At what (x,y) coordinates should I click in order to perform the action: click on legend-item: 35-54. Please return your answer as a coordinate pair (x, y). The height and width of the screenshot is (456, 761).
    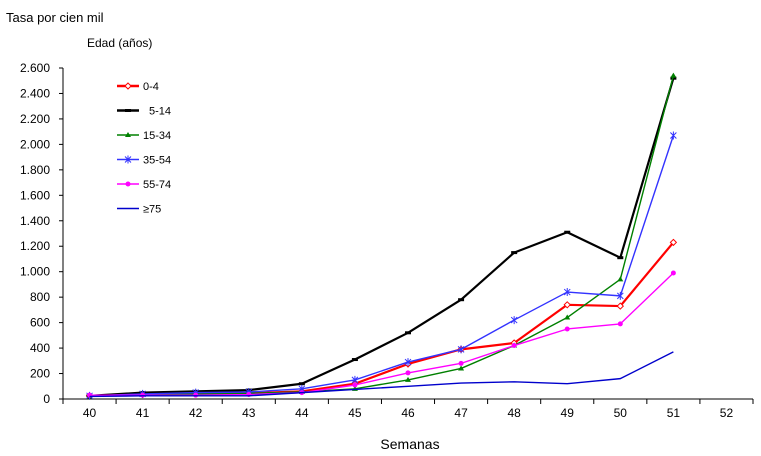
    Looking at the image, I should click on (144, 161).